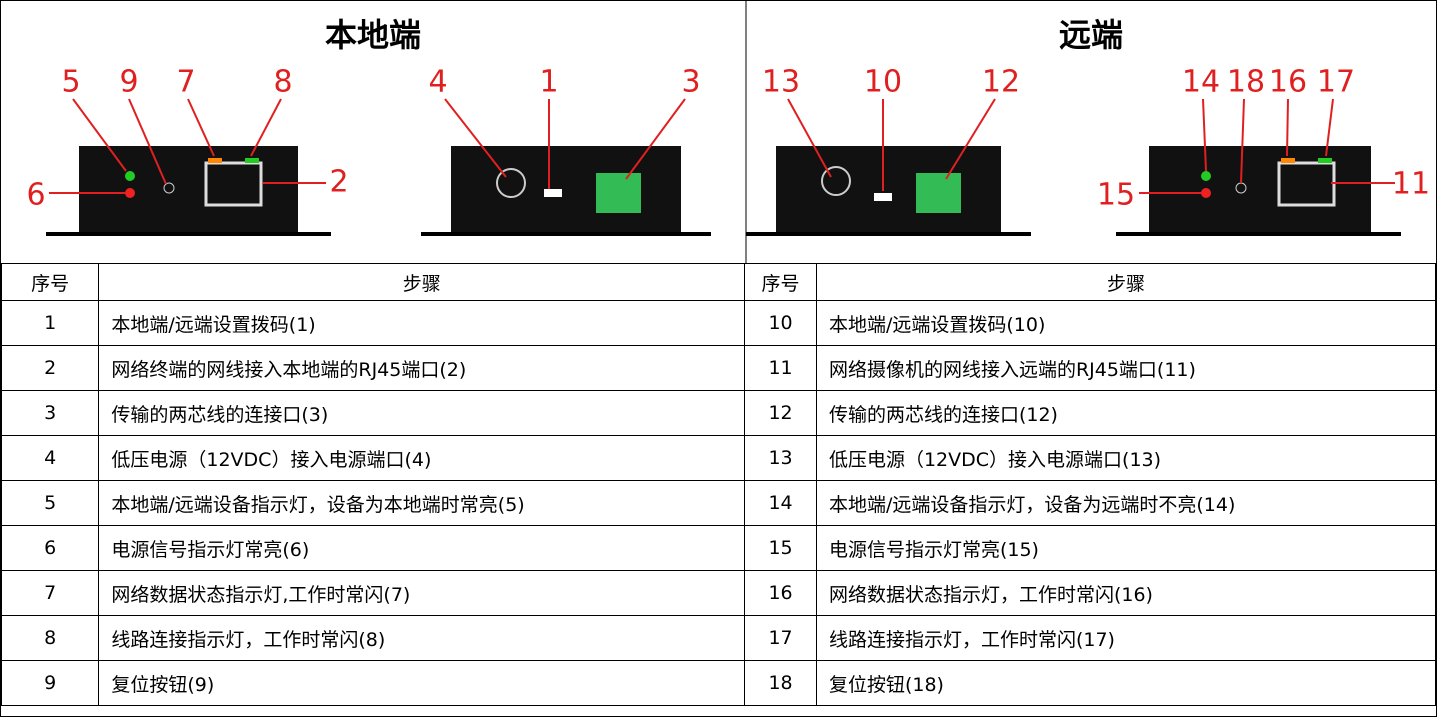 Image resolution: width=1437 pixels, height=717 pixels. I want to click on callout-number: 11, so click(1411, 184).